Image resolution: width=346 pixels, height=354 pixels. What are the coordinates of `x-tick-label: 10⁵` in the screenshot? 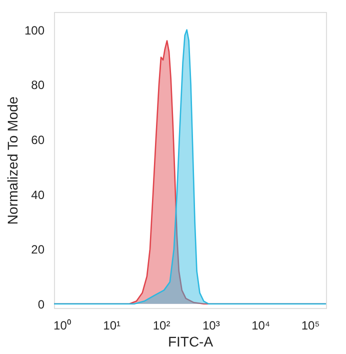 It's located at (310, 325).